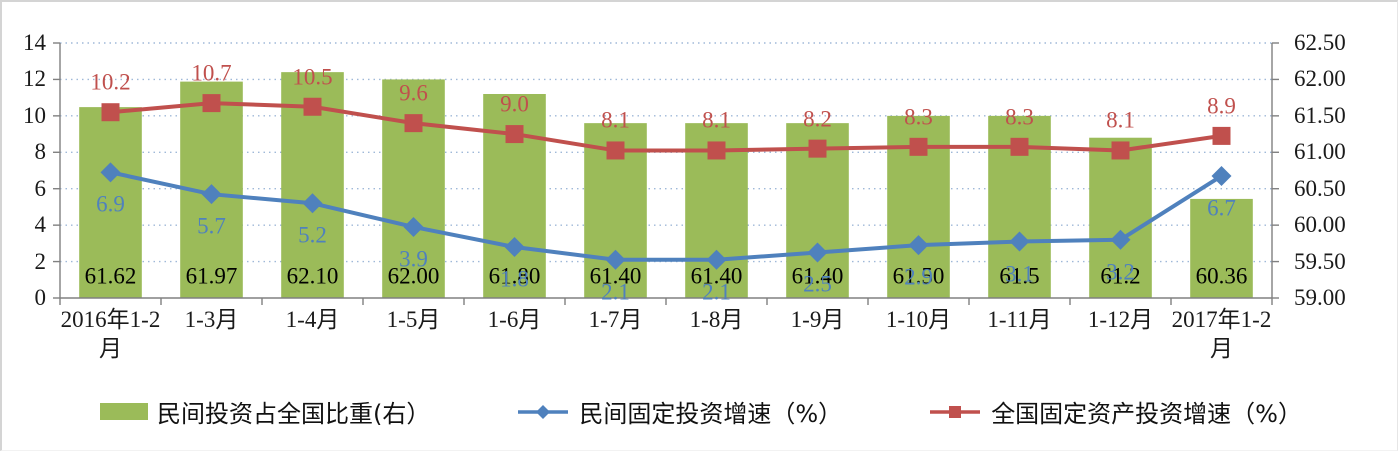 Image resolution: width=1398 pixels, height=451 pixels. Describe the element at coordinates (711, 414) in the screenshot. I see `legend-label: 民间固定投资增速（%）` at that location.